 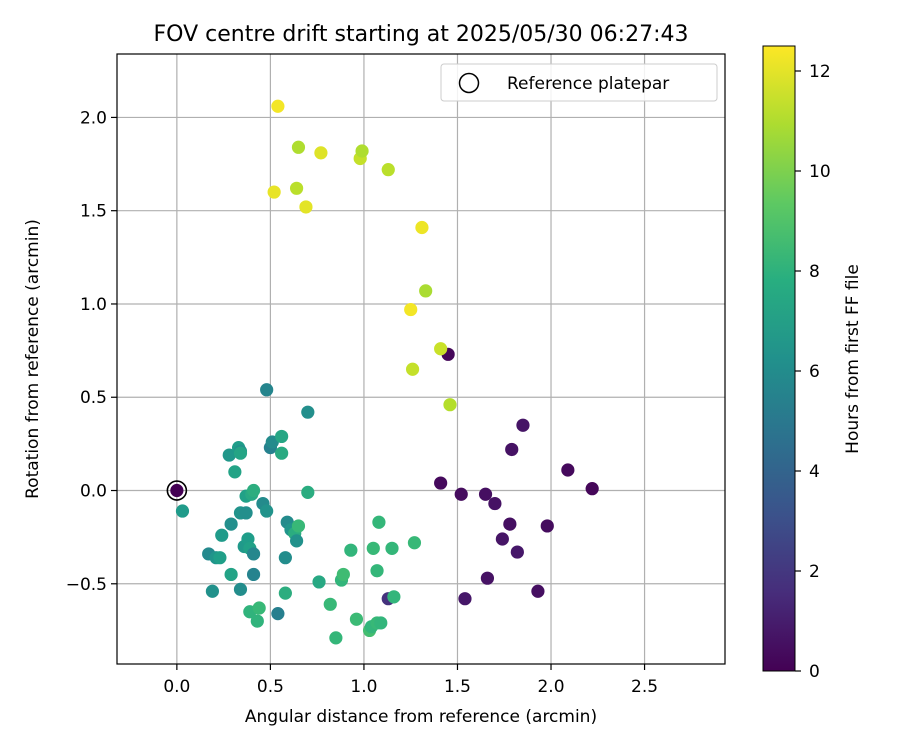 I want to click on legend-box, so click(x=579, y=82).